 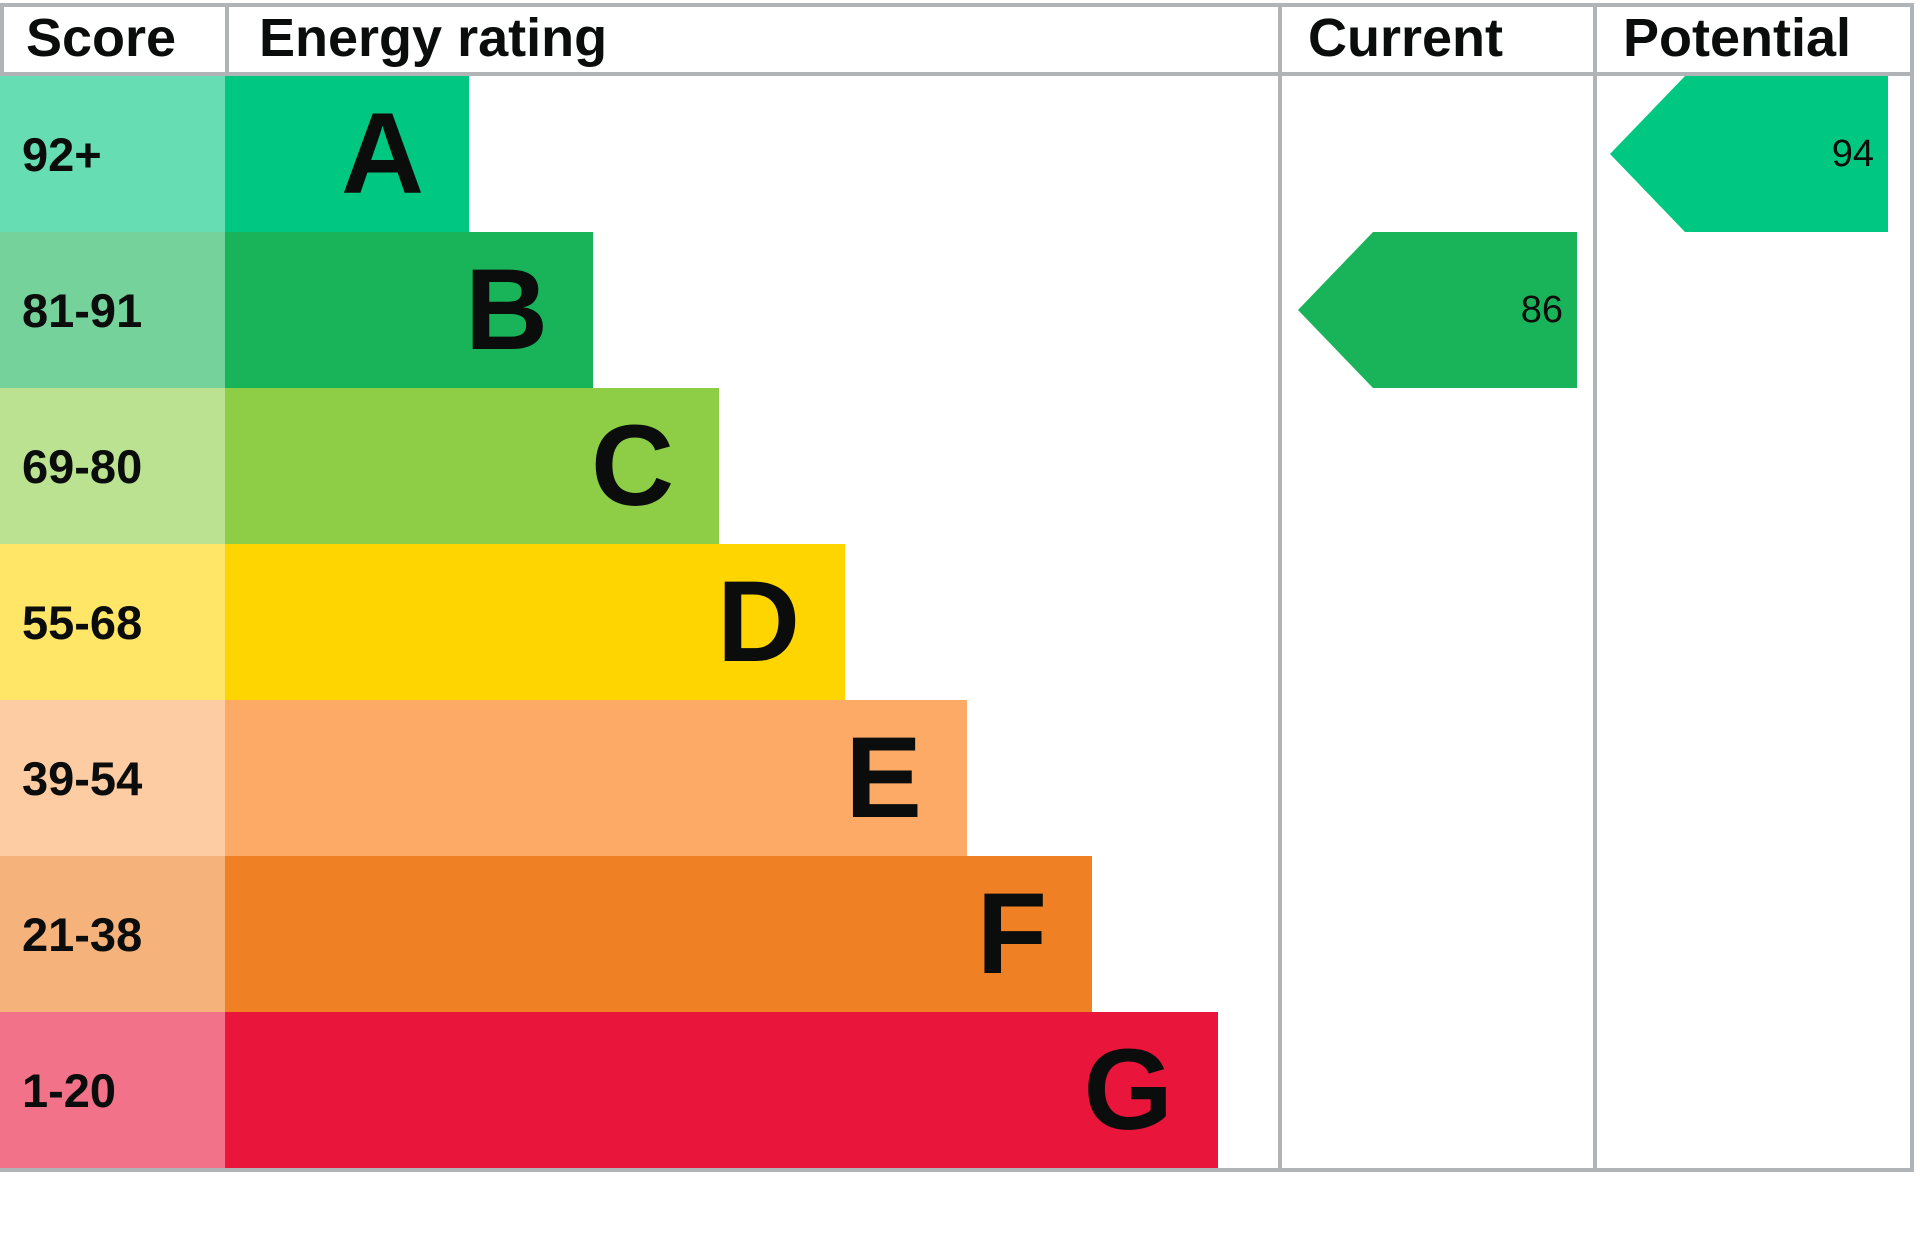 I want to click on band-letter: F, so click(x=1011, y=933).